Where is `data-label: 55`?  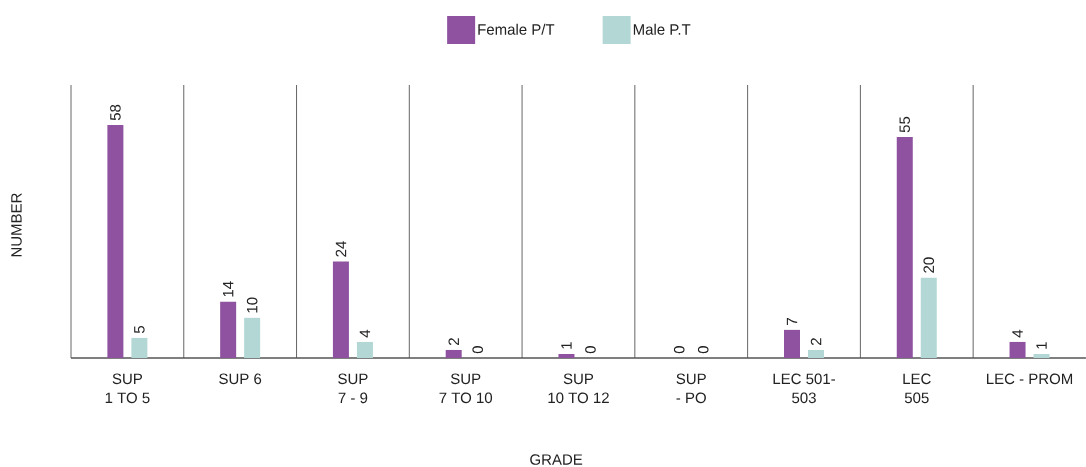
data-label: 55 is located at coordinates (904, 124).